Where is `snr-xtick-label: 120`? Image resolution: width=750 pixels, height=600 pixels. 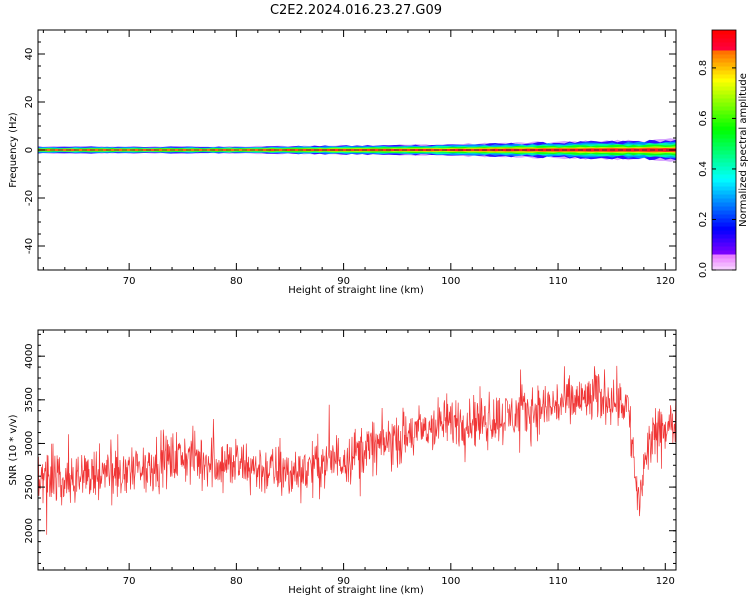
snr-xtick-label: 120 is located at coordinates (665, 581).